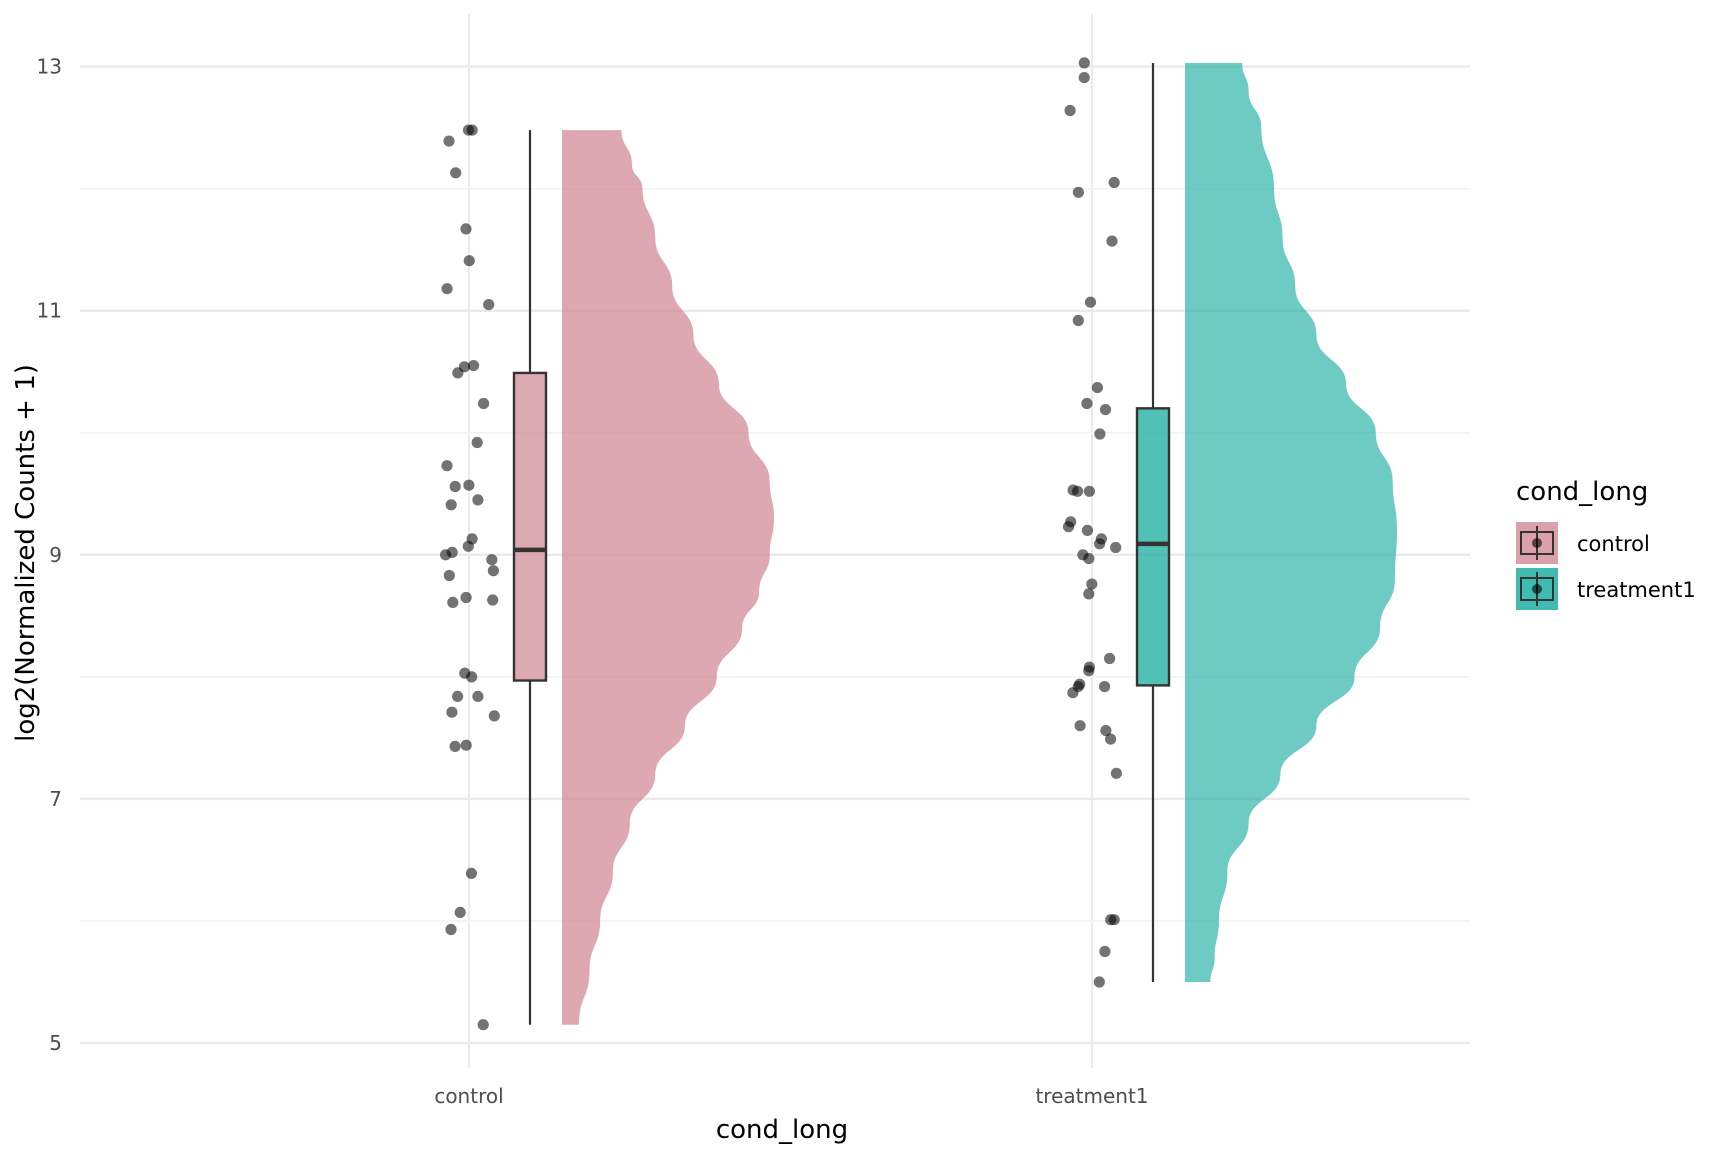 The width and height of the screenshot is (1728, 1152). Describe the element at coordinates (49, 67) in the screenshot. I see `y-tick-label: 13` at that location.